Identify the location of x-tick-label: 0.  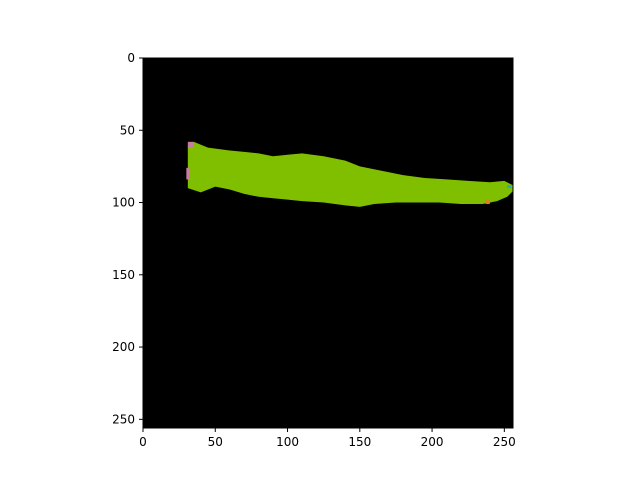
(143, 442).